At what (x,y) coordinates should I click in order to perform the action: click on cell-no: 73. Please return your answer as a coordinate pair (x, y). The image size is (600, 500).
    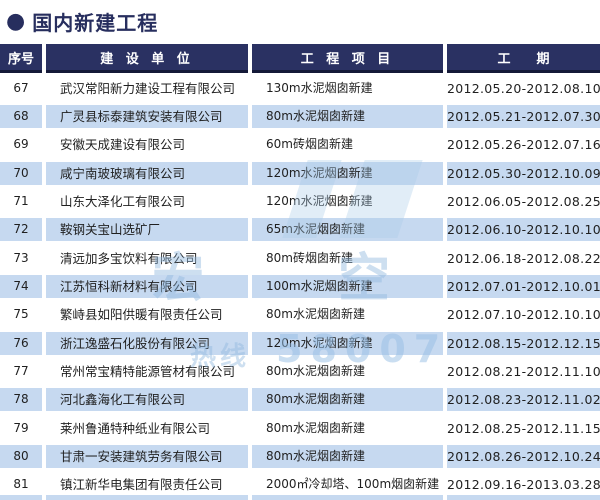
    Looking at the image, I should click on (21, 258).